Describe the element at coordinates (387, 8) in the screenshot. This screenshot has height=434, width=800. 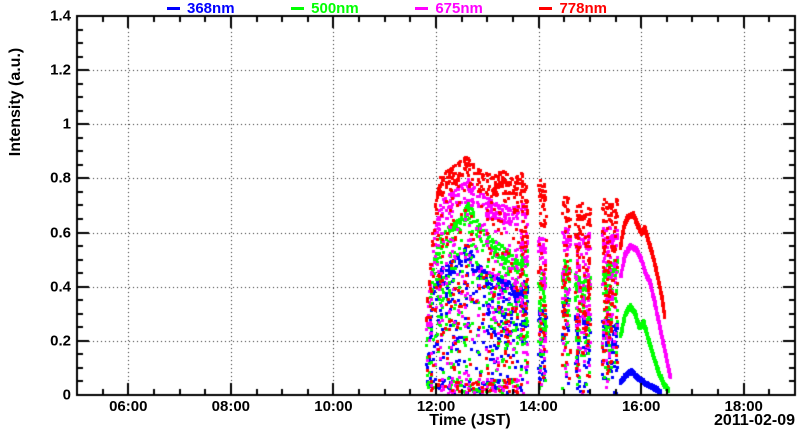
I see `legend: 368nm 500nm 675nm 778nm` at that location.